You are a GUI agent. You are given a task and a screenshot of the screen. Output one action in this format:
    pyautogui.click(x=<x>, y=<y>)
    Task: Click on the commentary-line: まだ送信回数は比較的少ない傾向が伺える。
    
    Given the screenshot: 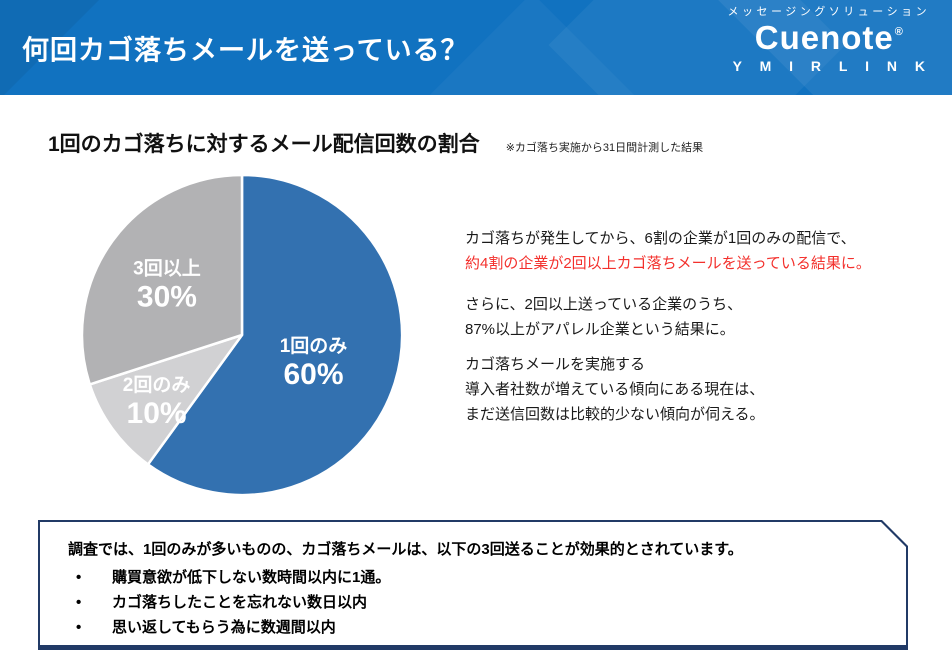 What is the action you would take?
    pyautogui.click(x=615, y=414)
    